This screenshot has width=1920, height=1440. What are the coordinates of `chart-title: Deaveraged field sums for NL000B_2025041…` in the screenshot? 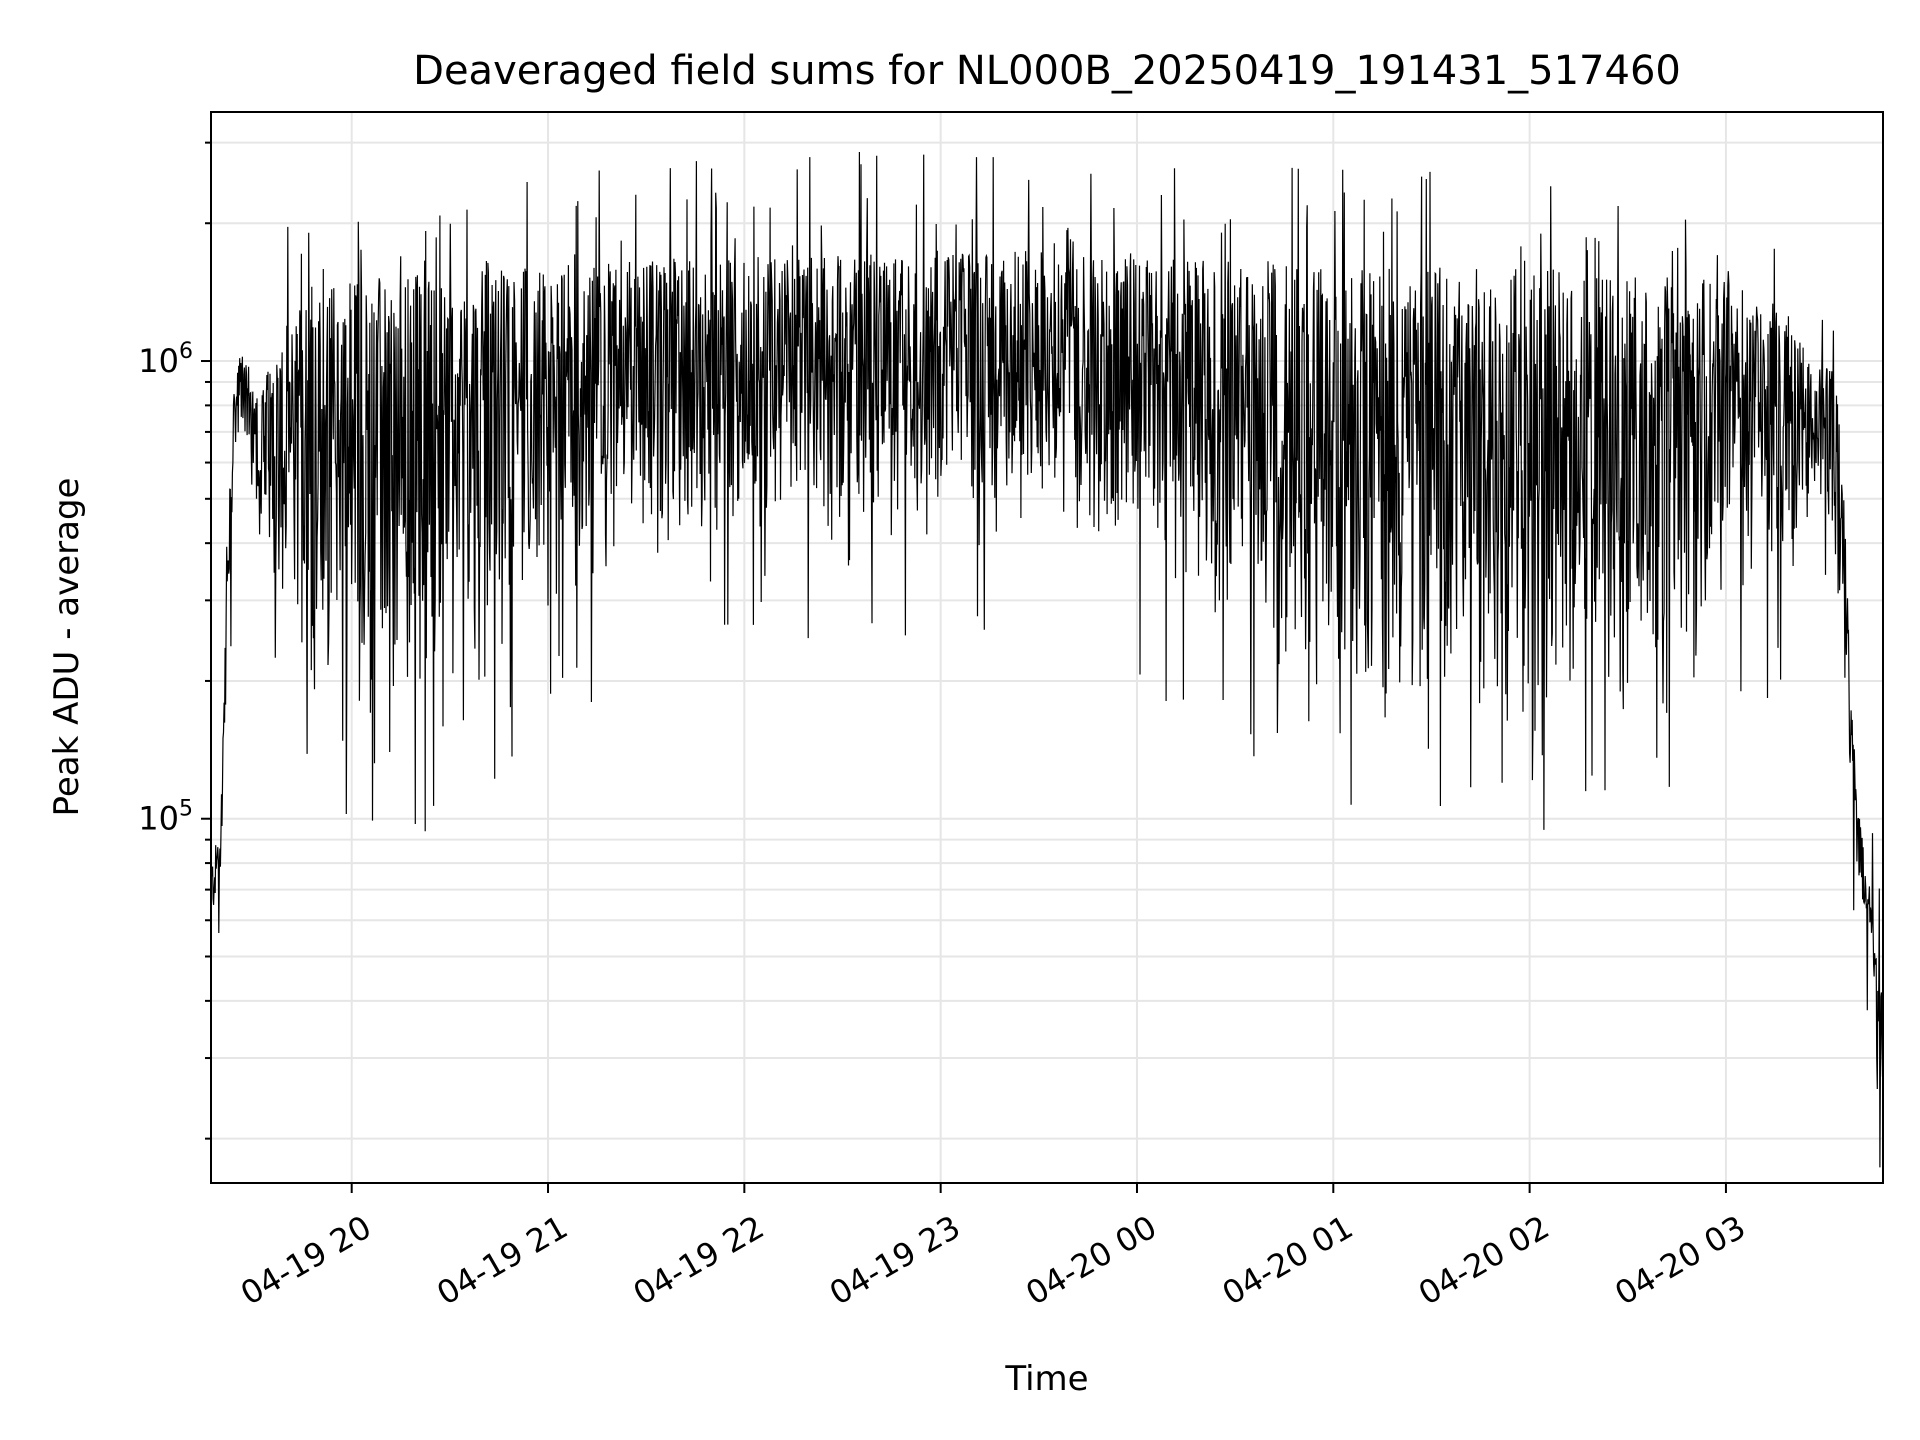 It's located at (1047, 71).